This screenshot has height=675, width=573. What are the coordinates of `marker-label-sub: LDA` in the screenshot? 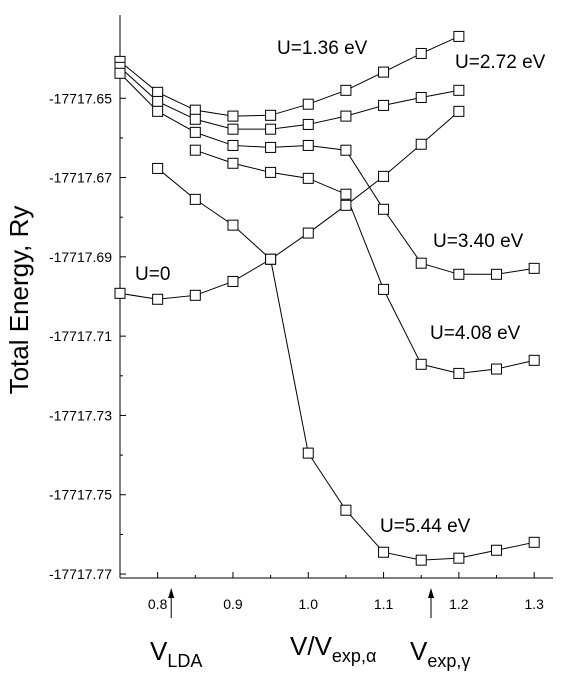 It's located at (184, 661).